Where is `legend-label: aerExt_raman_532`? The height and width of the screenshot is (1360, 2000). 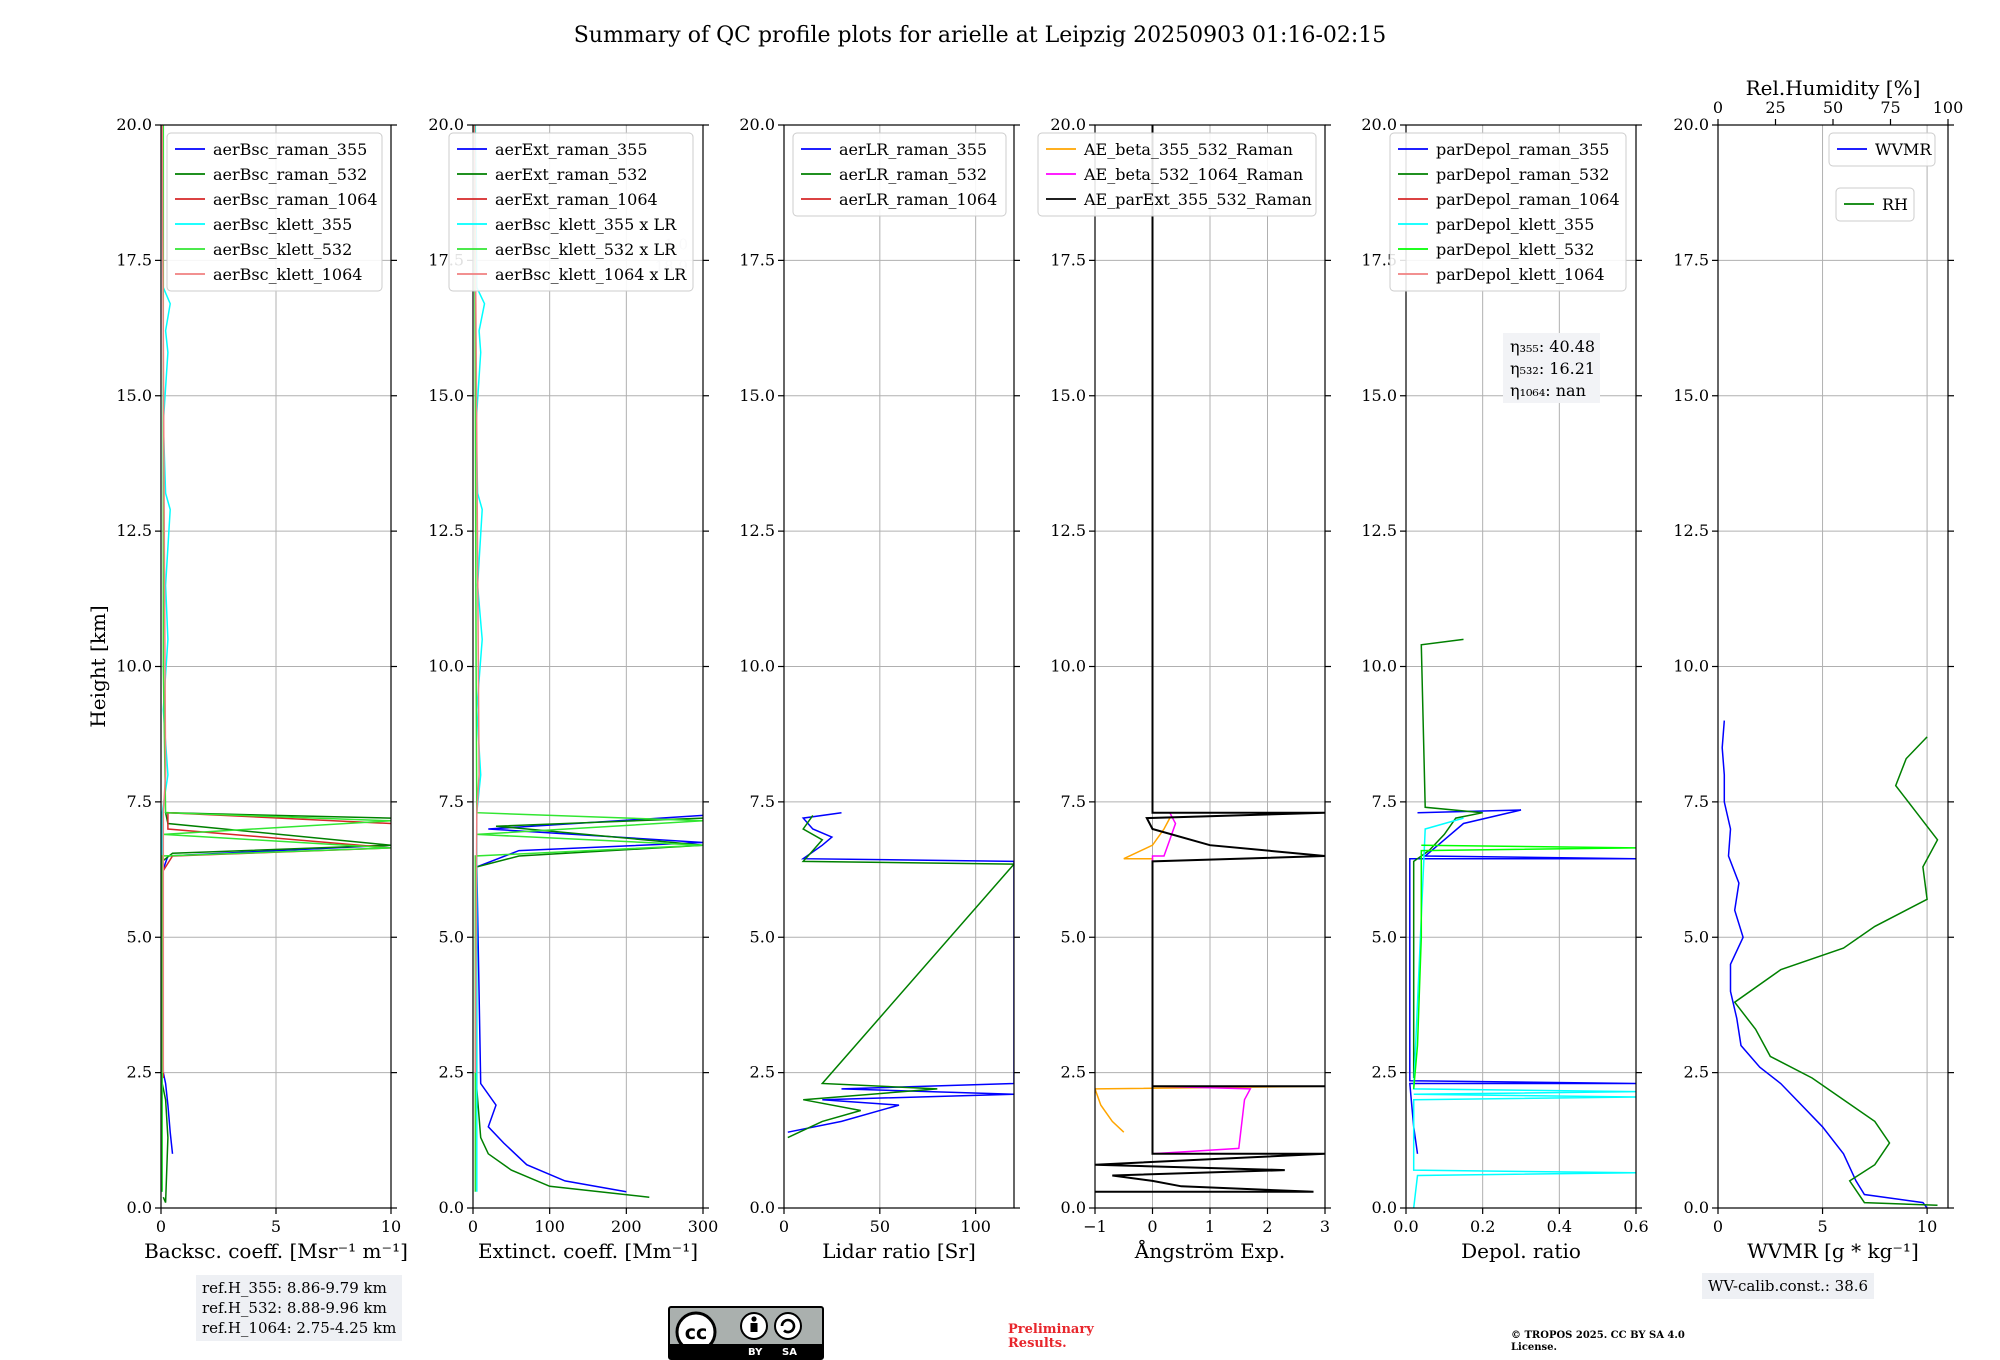 legend-label: aerExt_raman_532 is located at coordinates (571, 174).